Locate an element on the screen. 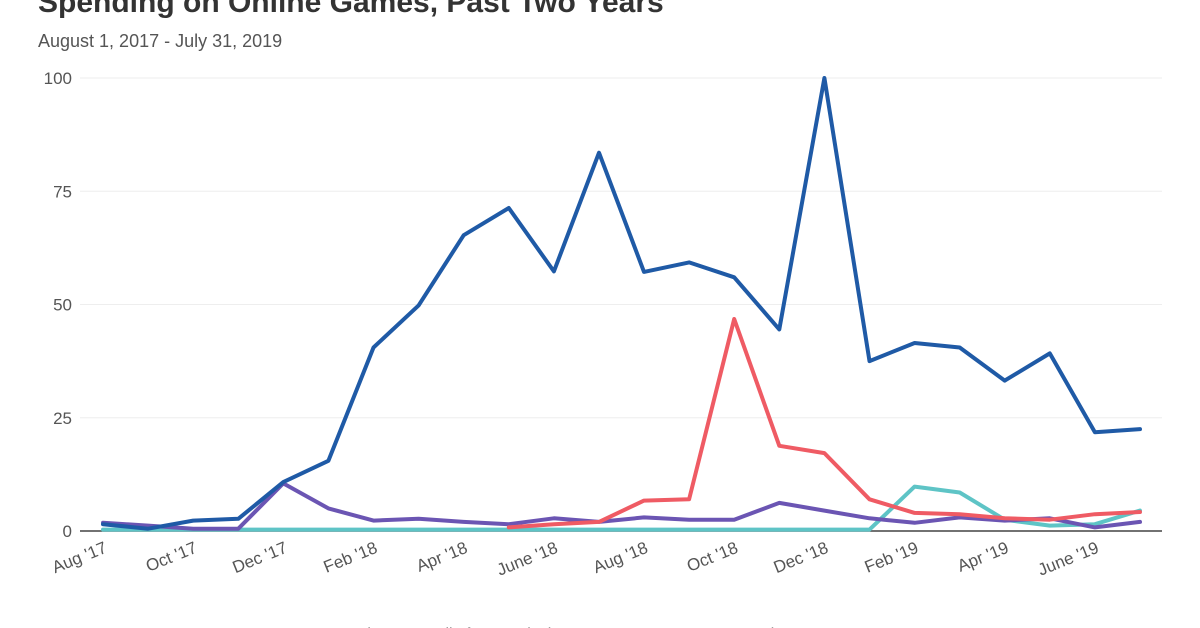 The width and height of the screenshot is (1200, 628). legend-entry: Apex Legends is located at coordinates (731, 627).